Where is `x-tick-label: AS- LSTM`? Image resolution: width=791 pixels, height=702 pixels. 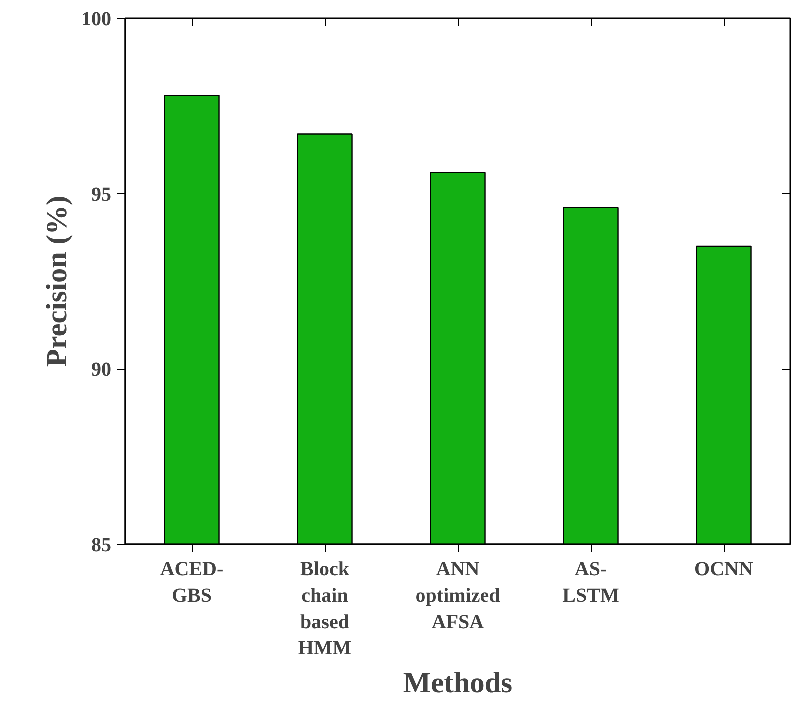 x-tick-label: AS- LSTM is located at coordinates (591, 582).